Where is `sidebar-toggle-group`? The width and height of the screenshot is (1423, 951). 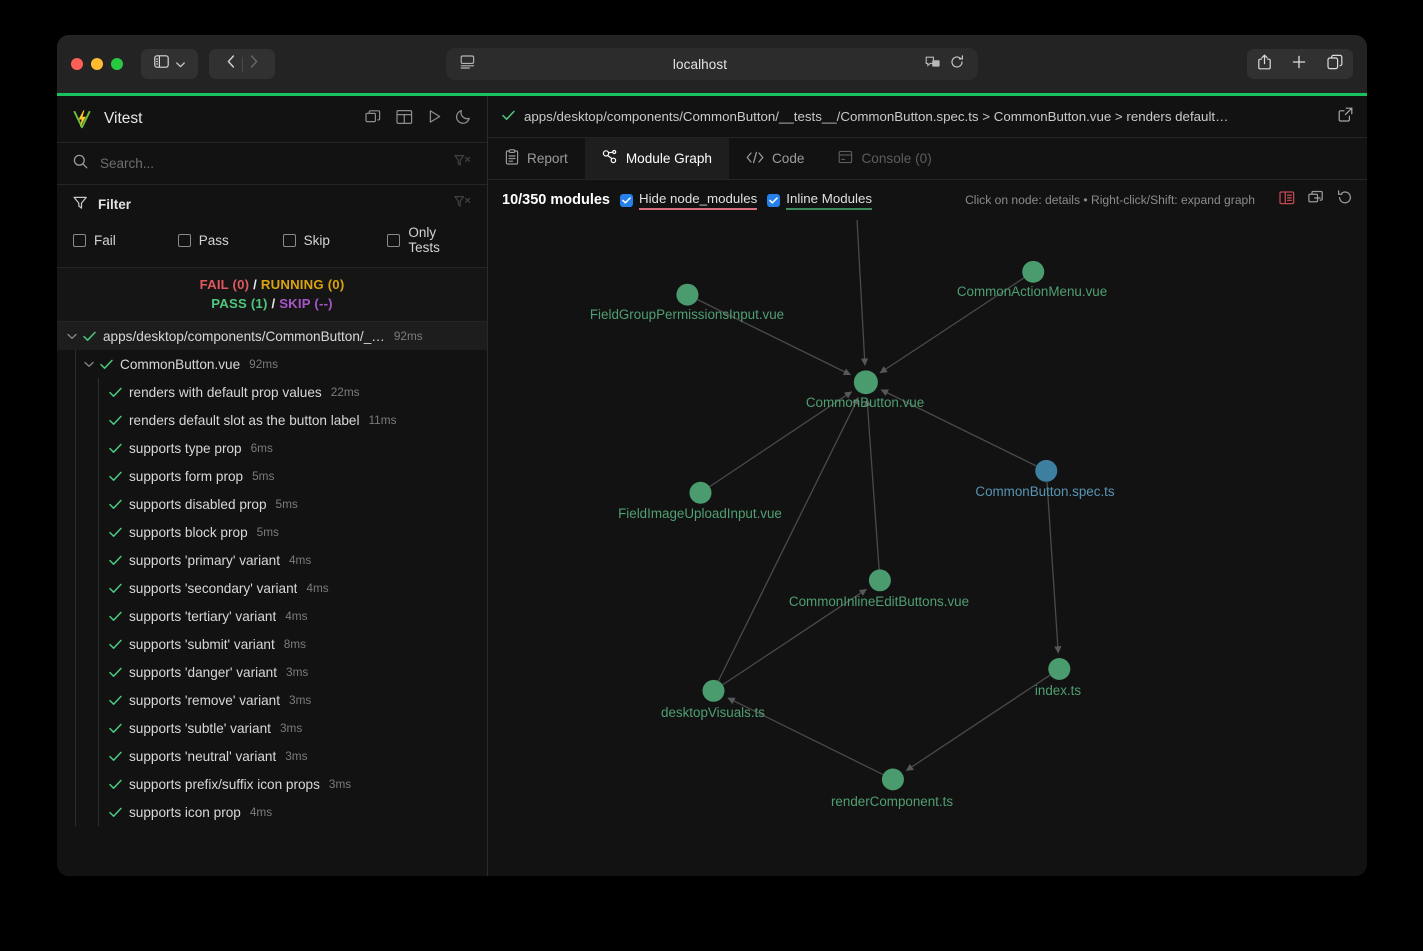
sidebar-toggle-group is located at coordinates (169, 64).